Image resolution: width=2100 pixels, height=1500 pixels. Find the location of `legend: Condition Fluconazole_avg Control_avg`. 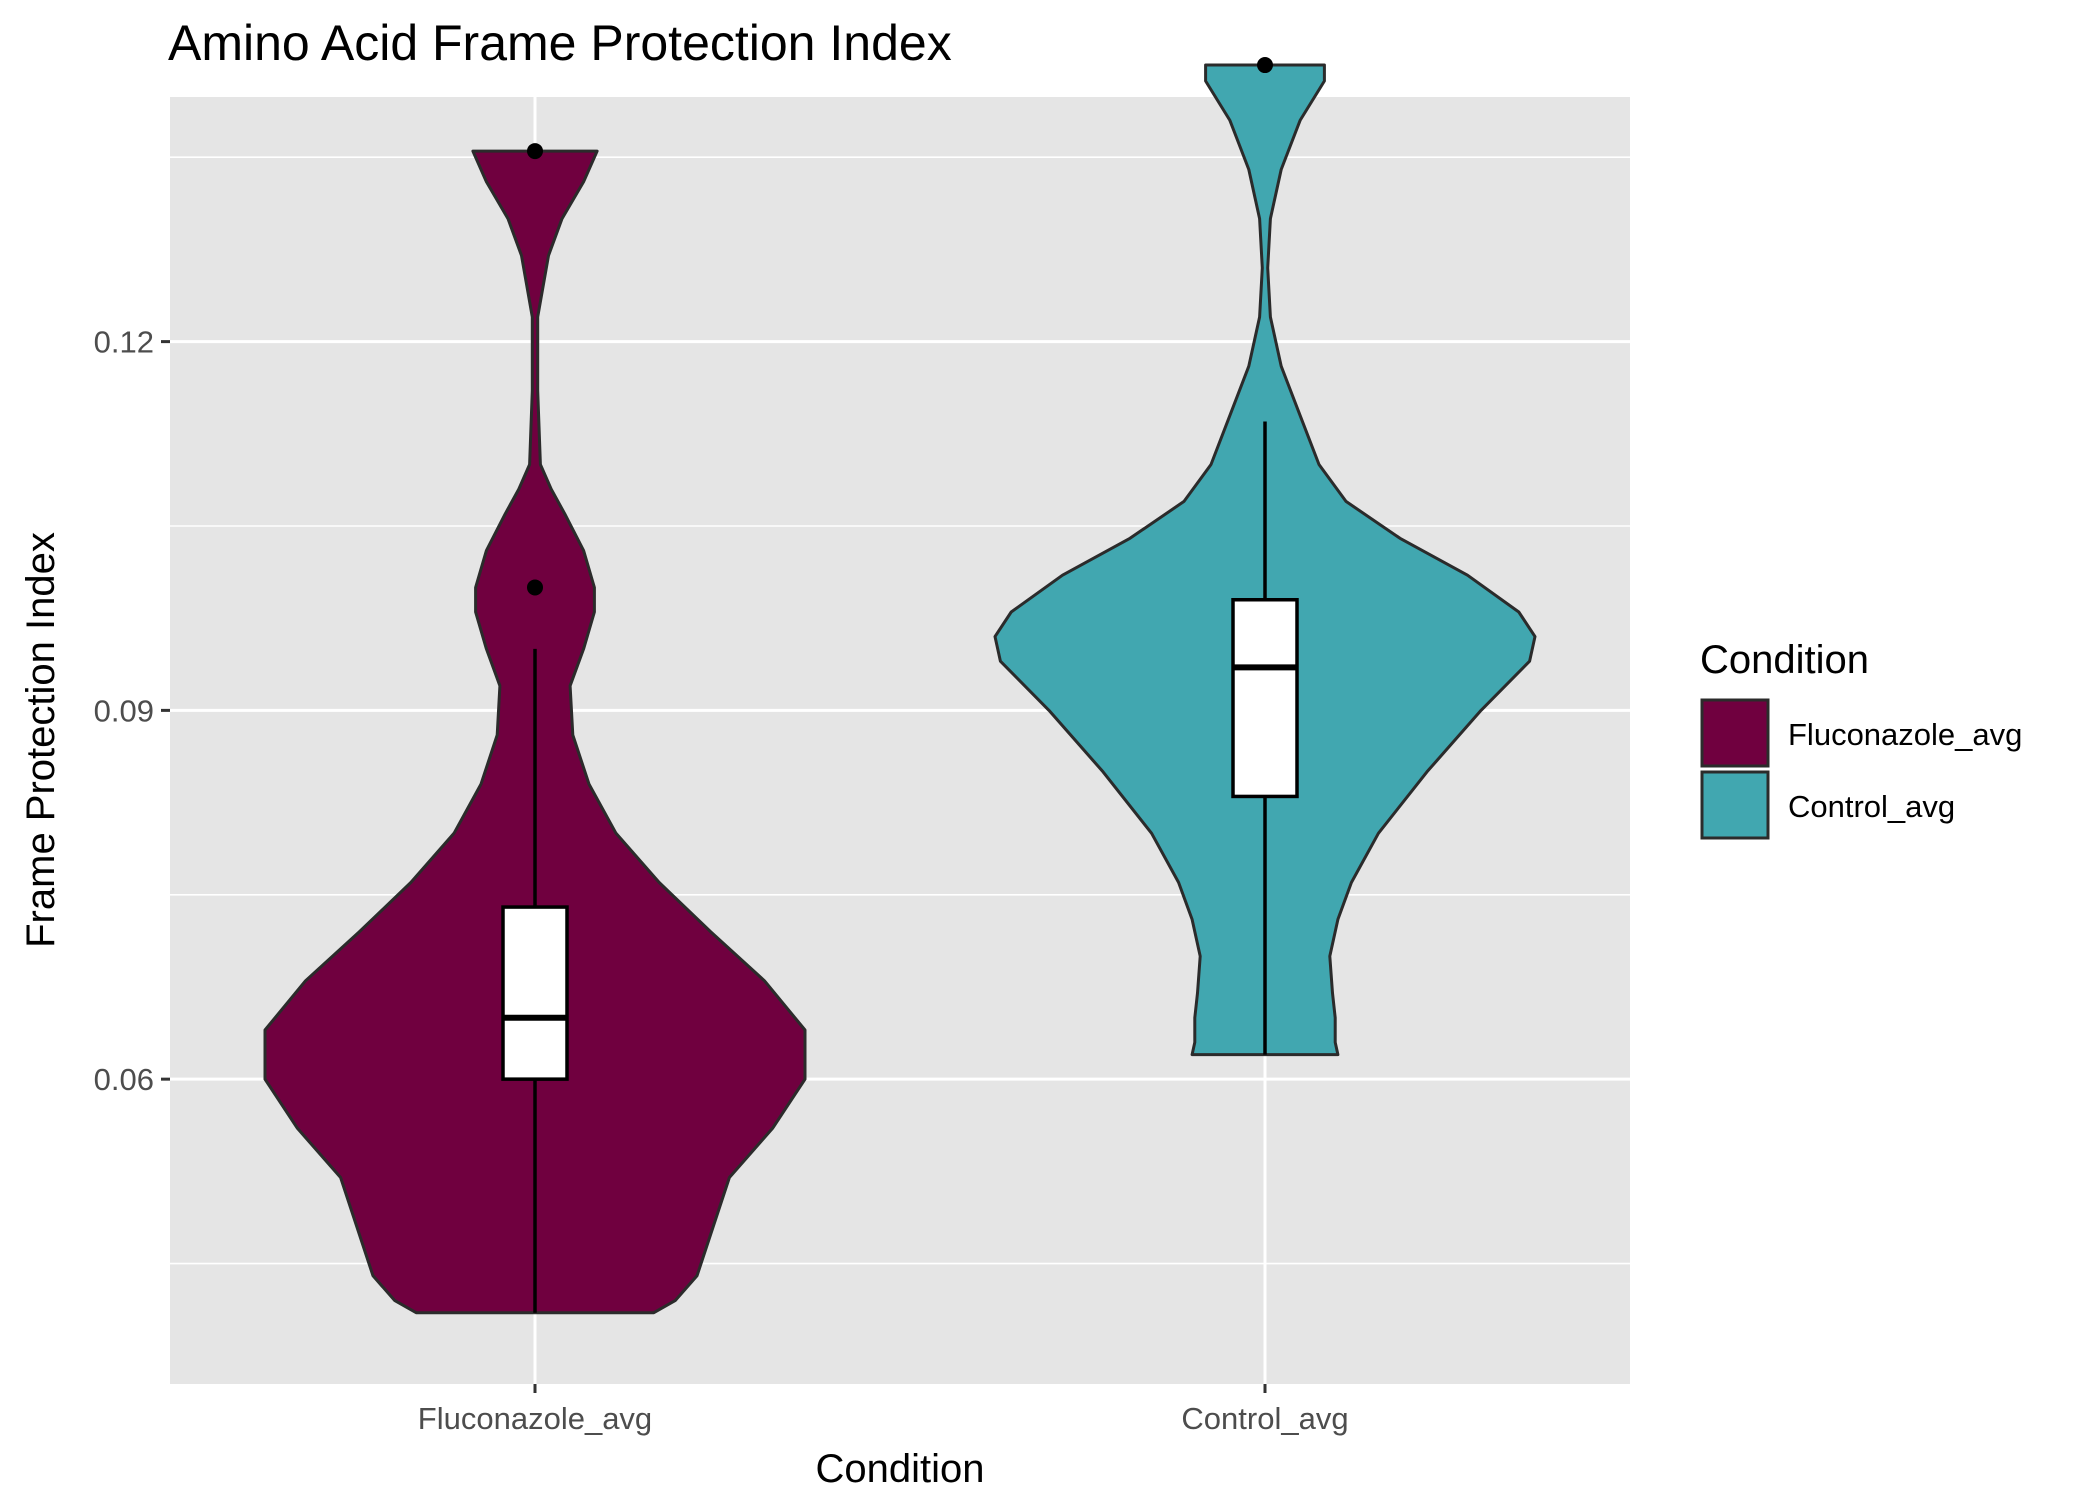

legend: Condition Fluconazole_avg Control_avg is located at coordinates (1861, 739).